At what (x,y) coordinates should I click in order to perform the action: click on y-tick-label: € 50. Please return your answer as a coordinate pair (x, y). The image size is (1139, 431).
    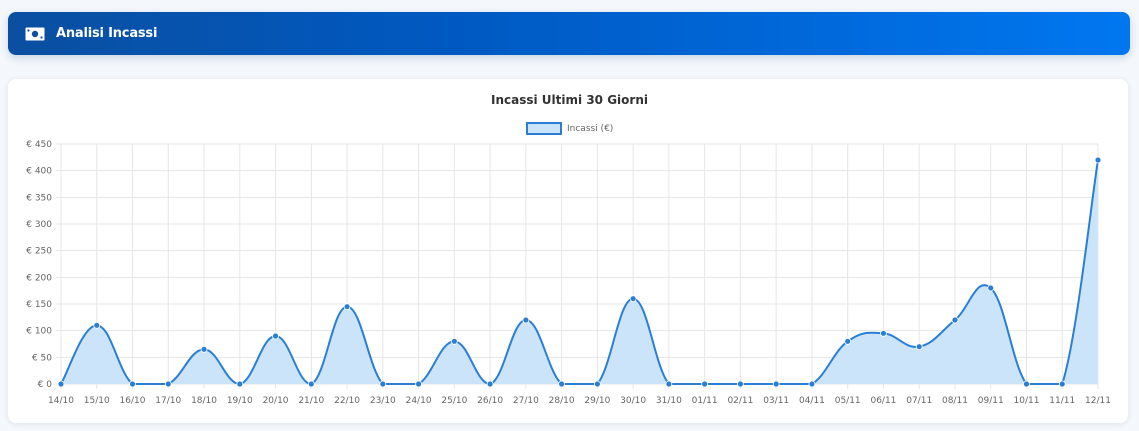
    Looking at the image, I should click on (42, 358).